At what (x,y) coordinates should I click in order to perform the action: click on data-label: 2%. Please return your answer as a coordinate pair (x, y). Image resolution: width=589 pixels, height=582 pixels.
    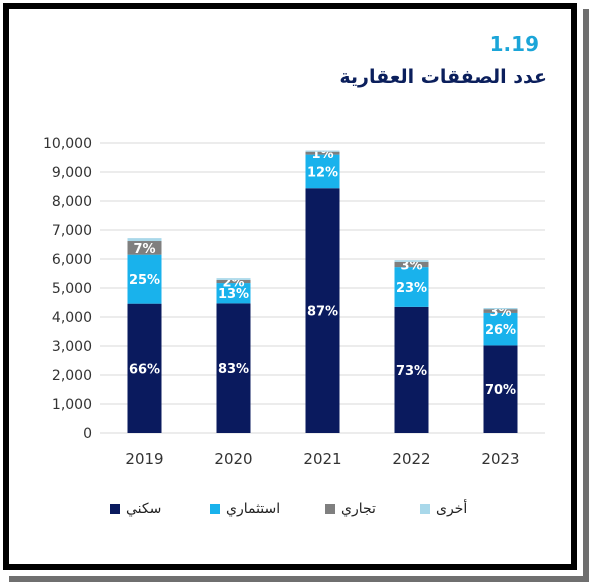
    Looking at the image, I should click on (233, 282).